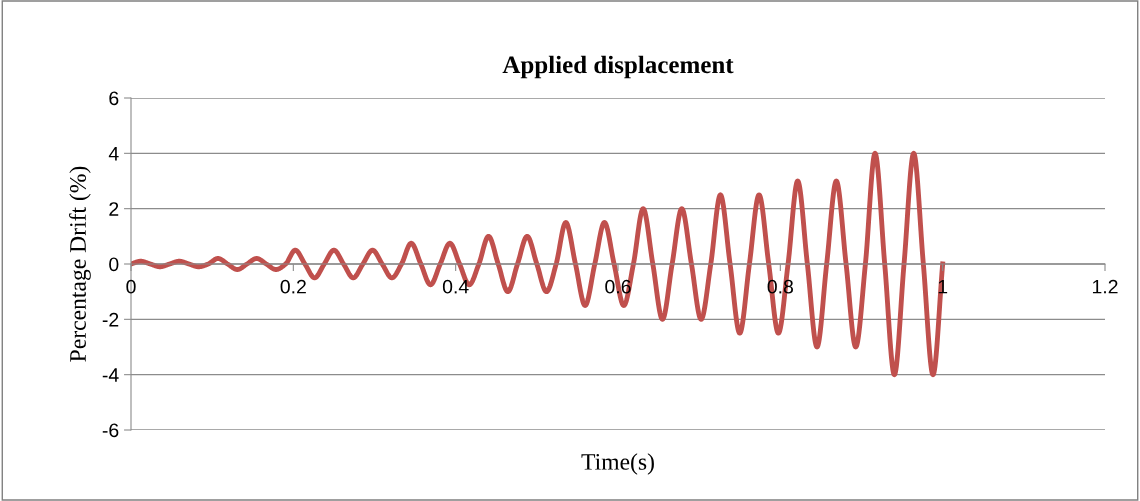  Describe the element at coordinates (1105, 286) in the screenshot. I see `x-tick-label: 1.2` at that location.